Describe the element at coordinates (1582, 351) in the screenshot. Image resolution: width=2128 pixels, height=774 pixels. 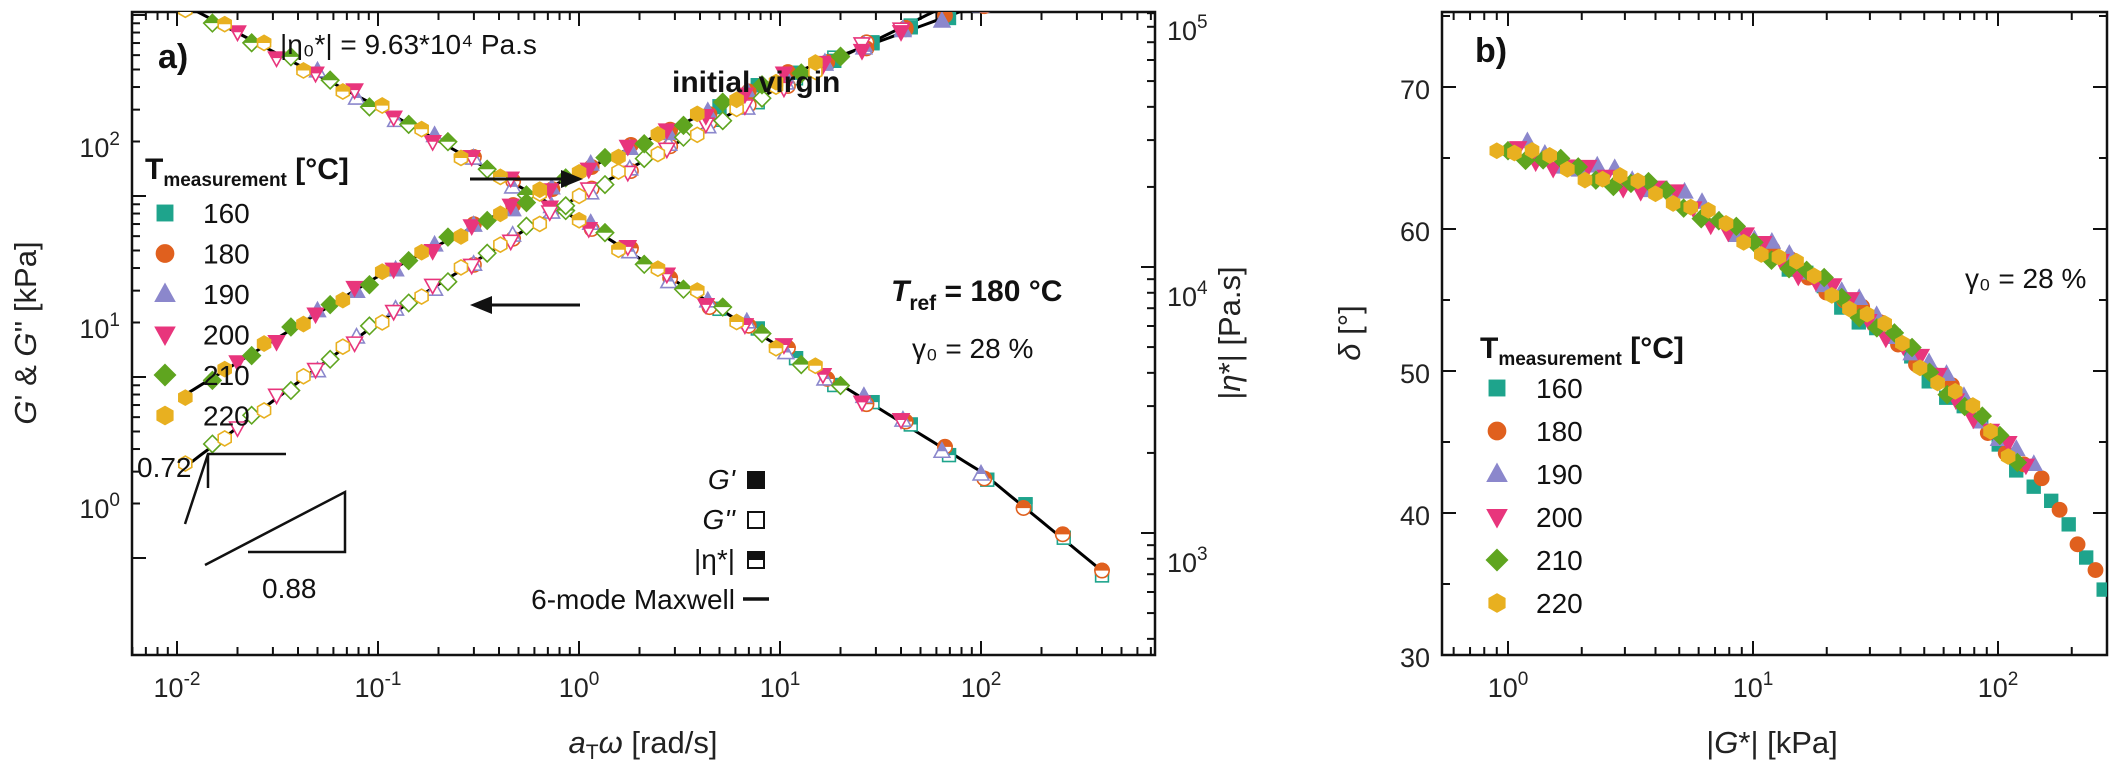
I see `legend-title: Tmeasurement [°C]` at that location.